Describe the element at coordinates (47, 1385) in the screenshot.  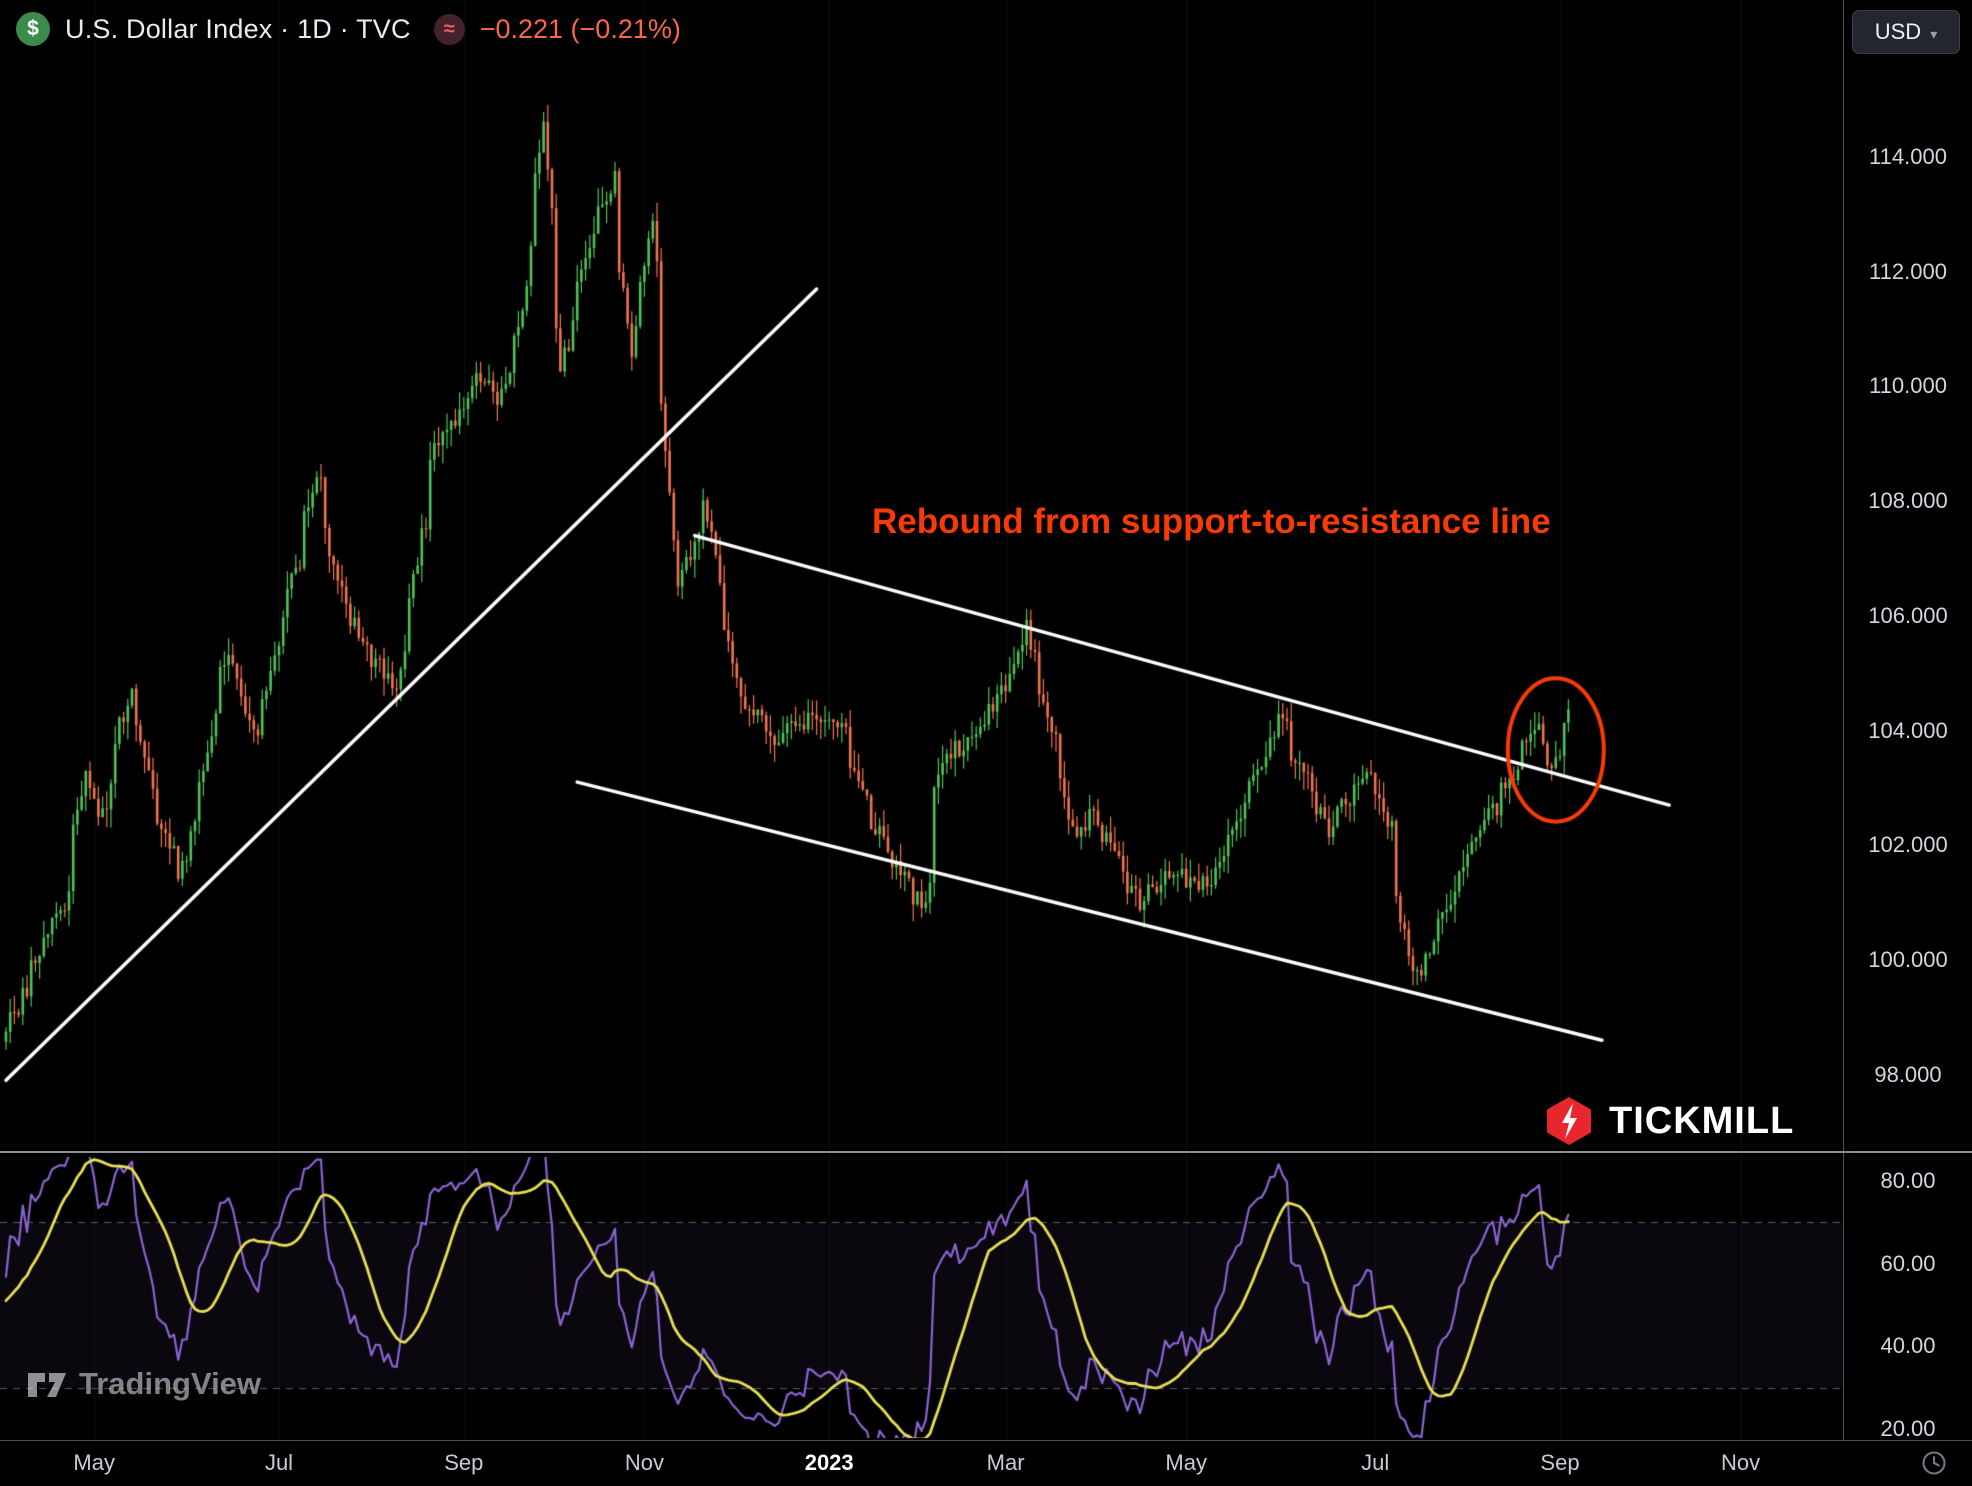
I see `tradingview-mark-icon` at that location.